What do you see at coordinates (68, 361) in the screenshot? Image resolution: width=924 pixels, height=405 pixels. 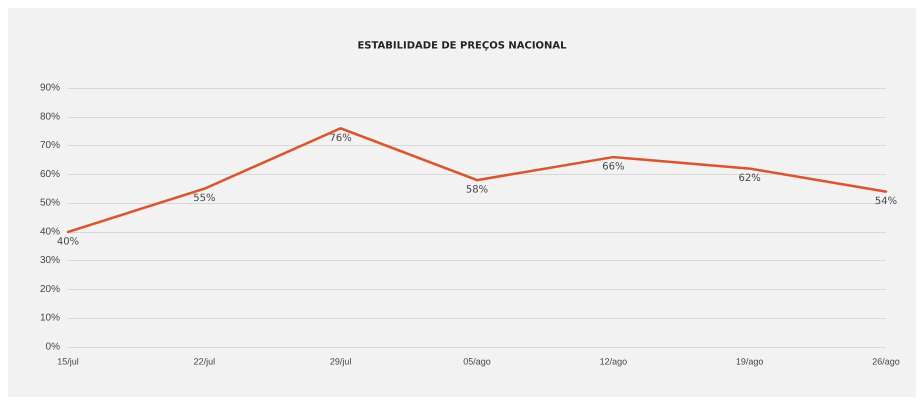 I see `x-tick-label: 15/jul` at bounding box center [68, 361].